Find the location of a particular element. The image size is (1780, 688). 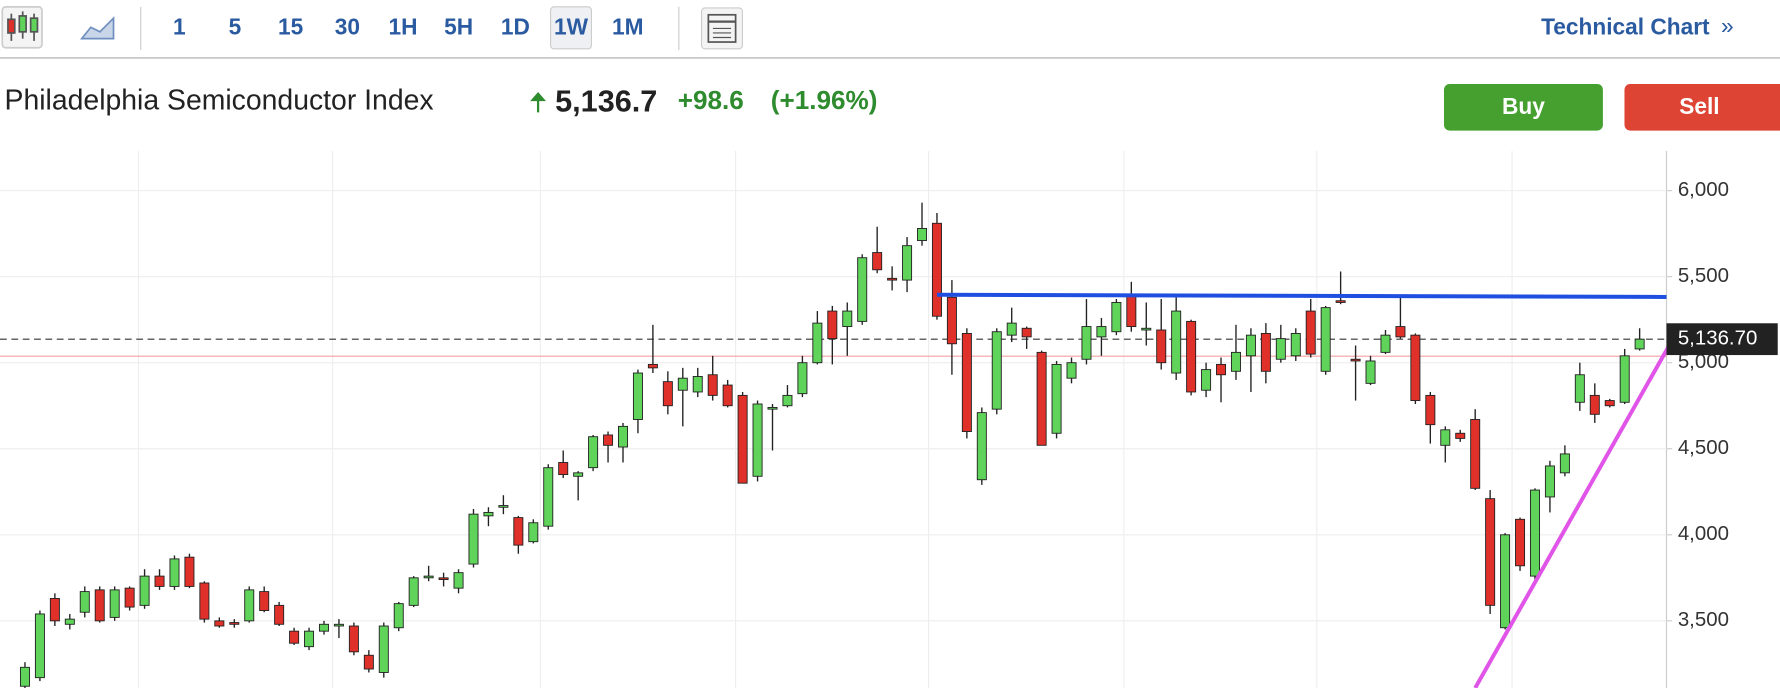

interval-button: 5 is located at coordinates (235, 26).